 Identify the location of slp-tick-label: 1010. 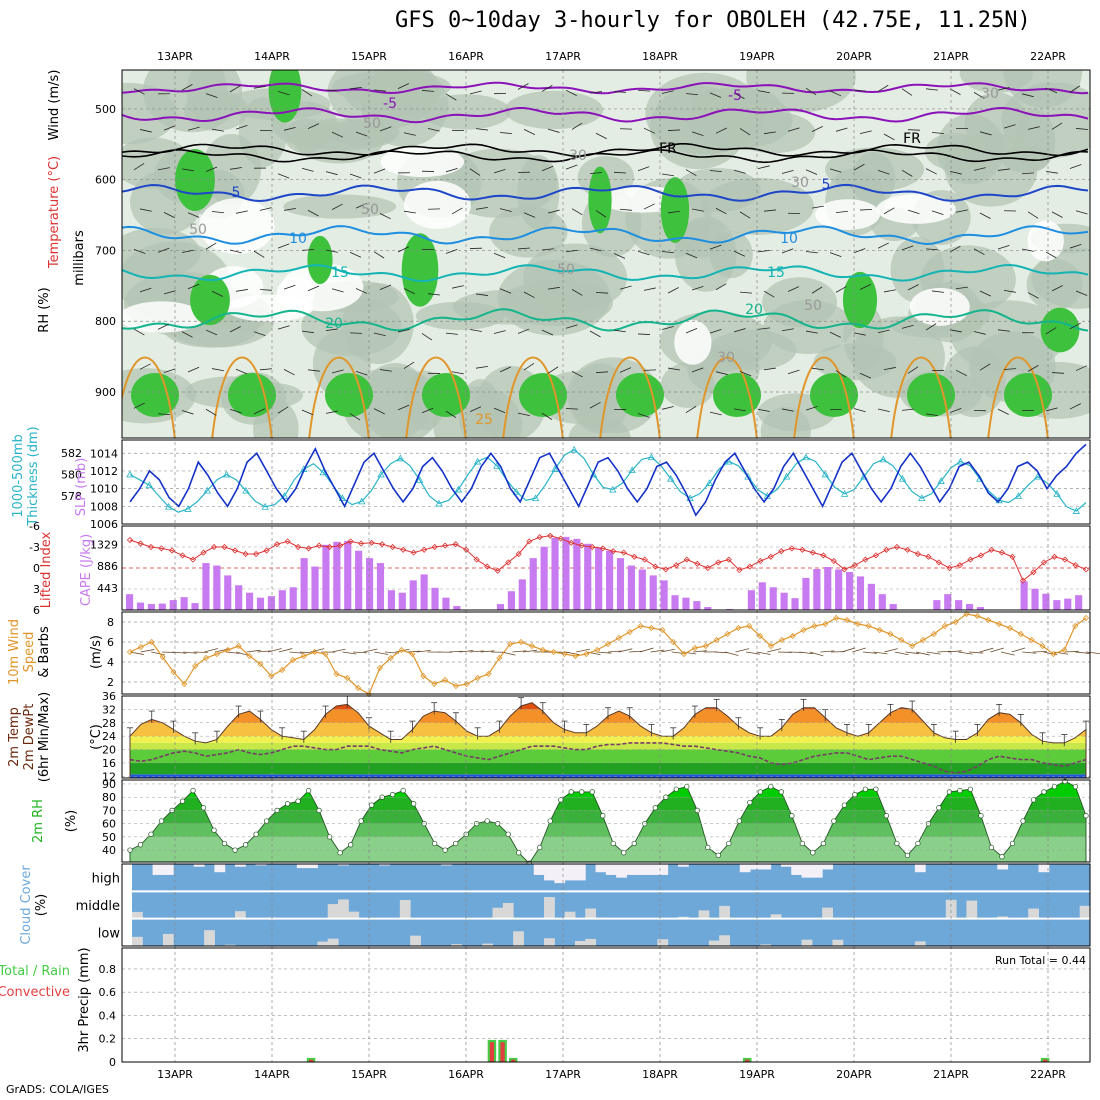
(104, 489).